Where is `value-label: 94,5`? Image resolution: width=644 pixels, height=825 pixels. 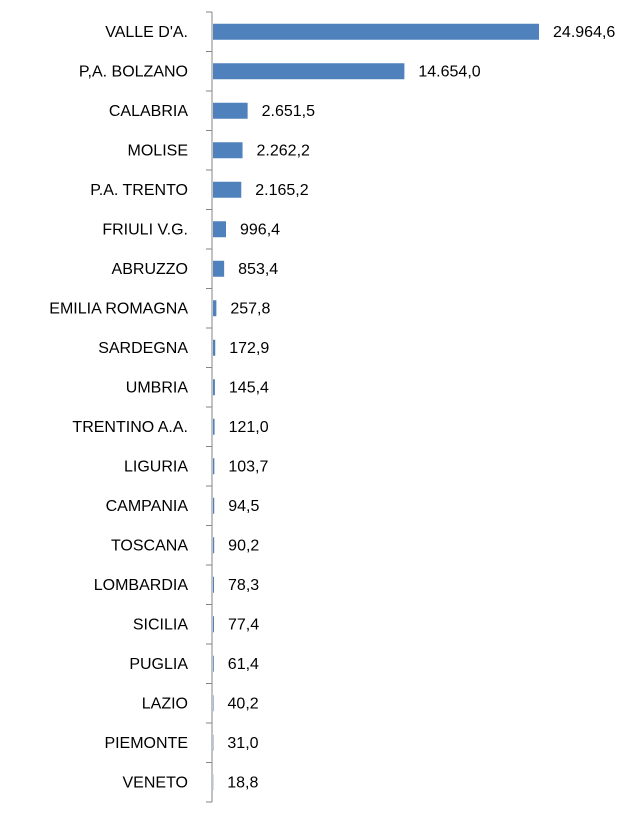 value-label: 94,5 is located at coordinates (243, 506).